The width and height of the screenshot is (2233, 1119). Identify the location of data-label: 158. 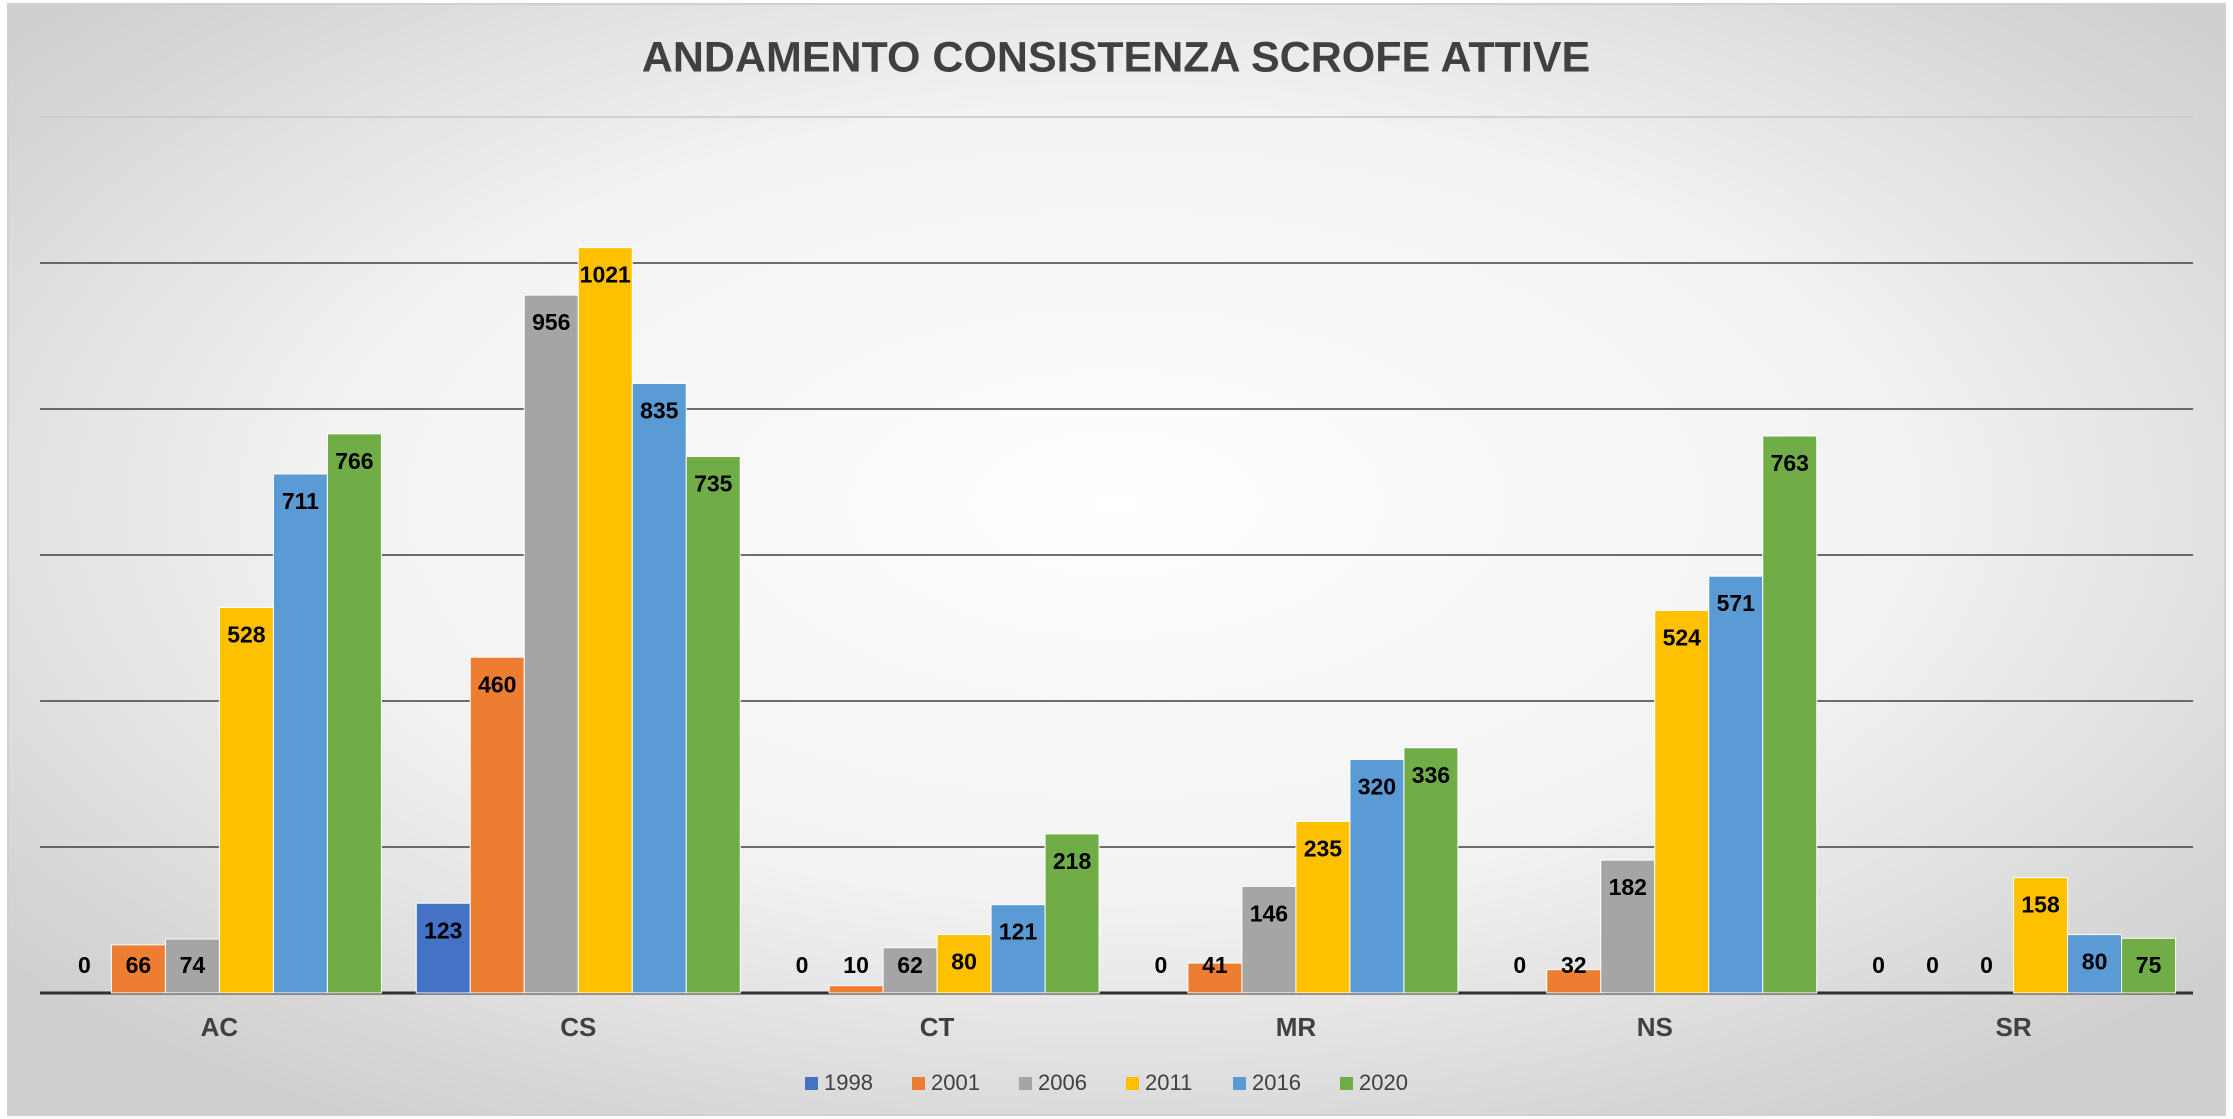
(2040, 905).